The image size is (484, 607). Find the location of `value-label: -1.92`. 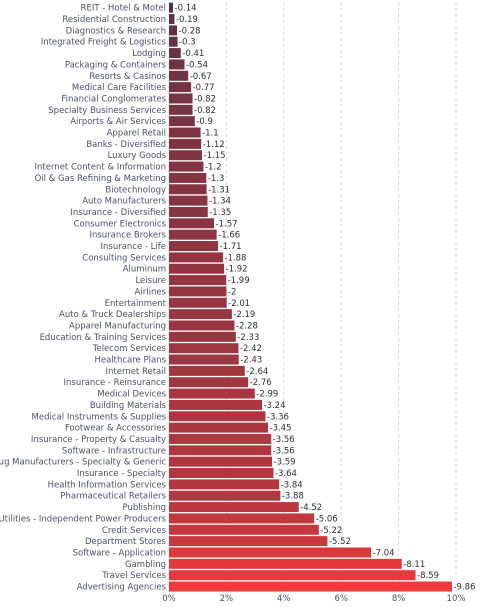

value-label: -1.92 is located at coordinates (237, 270).